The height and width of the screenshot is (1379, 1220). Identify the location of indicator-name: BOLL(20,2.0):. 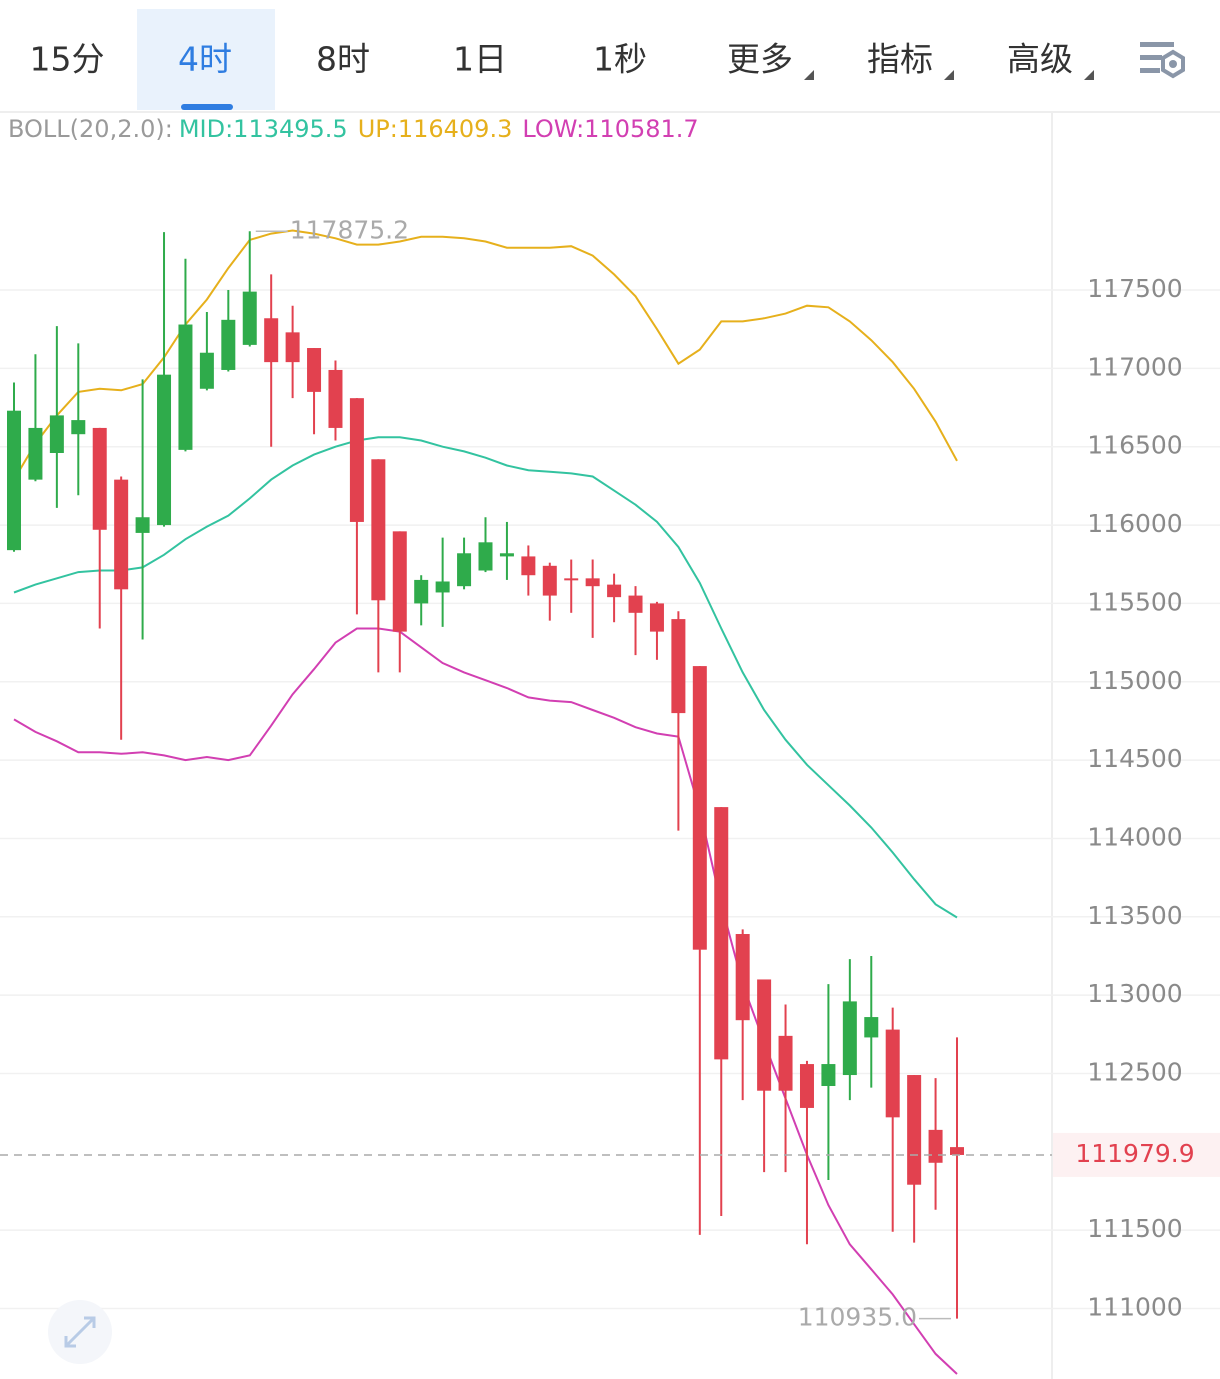
(90, 129).